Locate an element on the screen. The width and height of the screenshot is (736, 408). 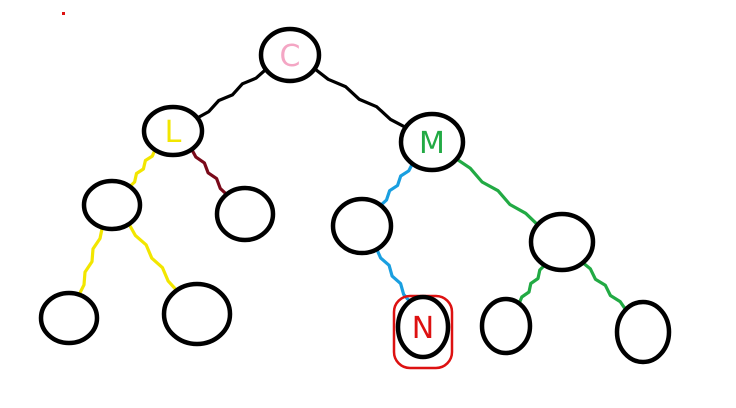
node-root: C is located at coordinates (290, 55).